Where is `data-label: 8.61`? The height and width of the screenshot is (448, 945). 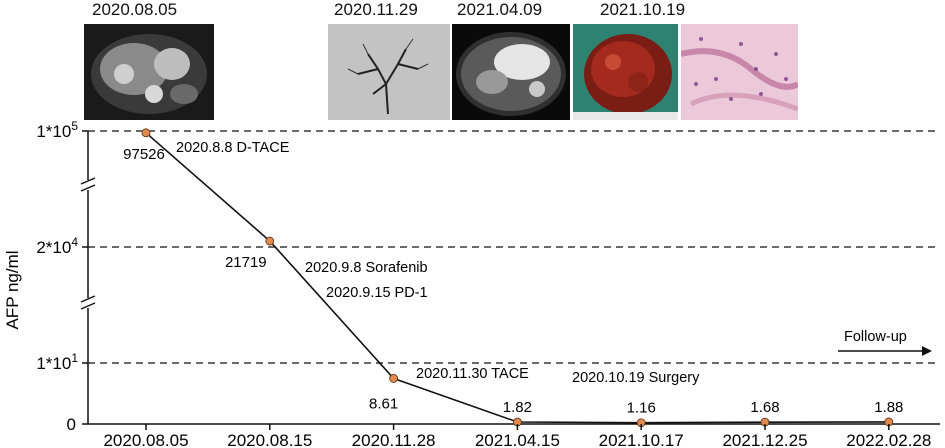
data-label: 8.61 is located at coordinates (383, 403).